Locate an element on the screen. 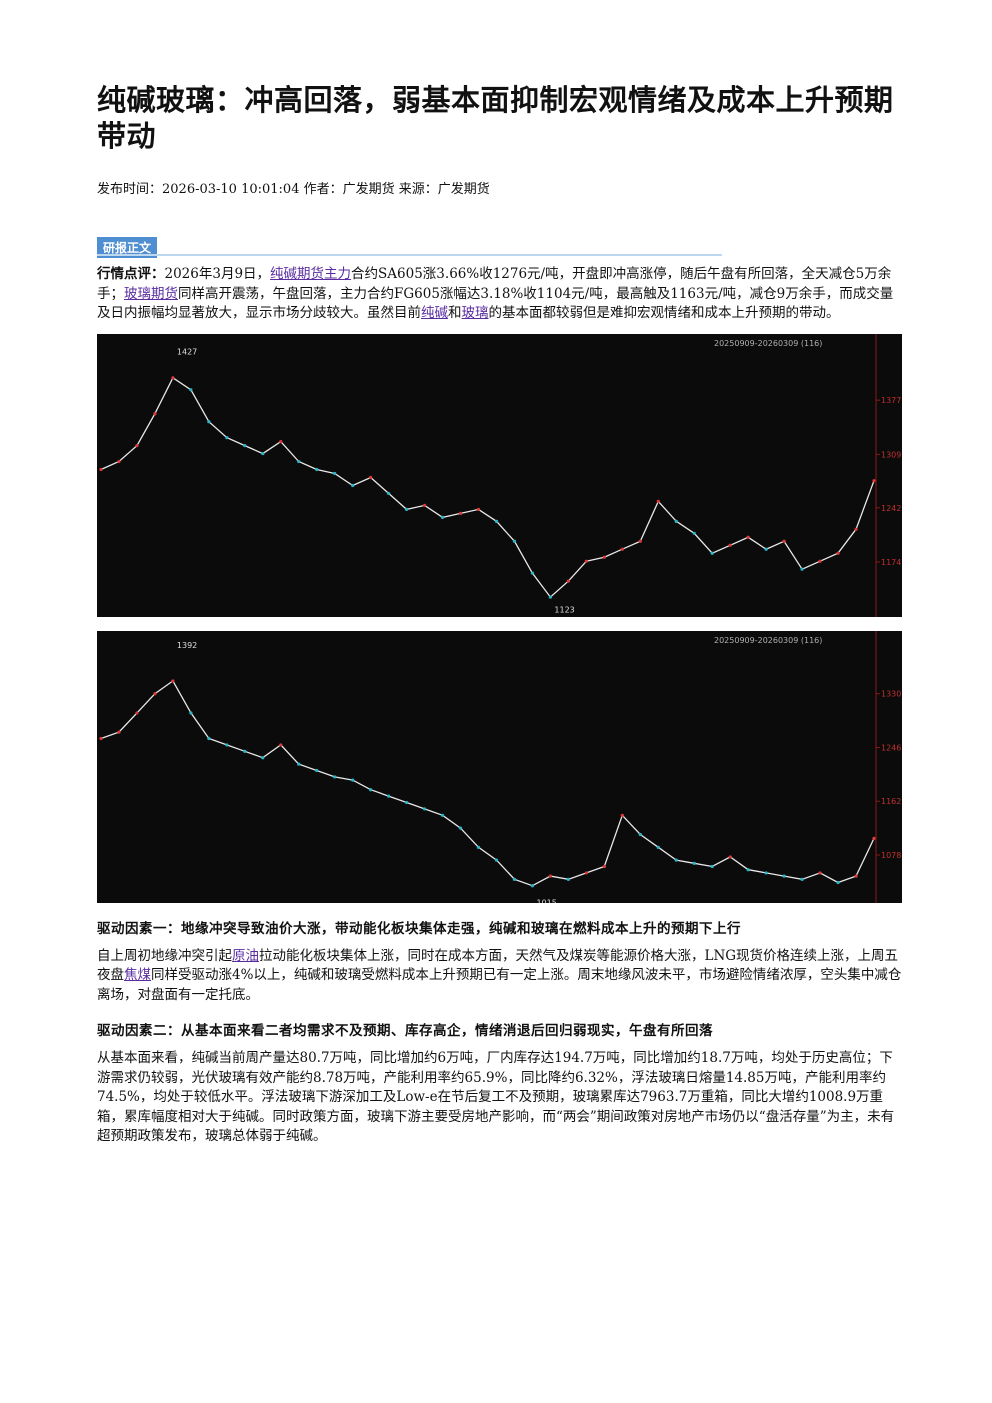 The width and height of the screenshot is (992, 1403). text: 和 is located at coordinates (455, 313).